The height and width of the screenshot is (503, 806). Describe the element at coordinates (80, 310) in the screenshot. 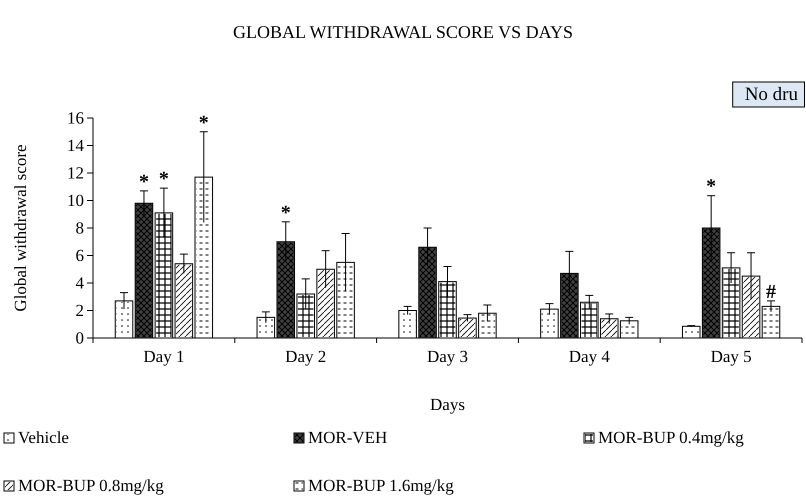

I see `y-tick-label: 2` at that location.